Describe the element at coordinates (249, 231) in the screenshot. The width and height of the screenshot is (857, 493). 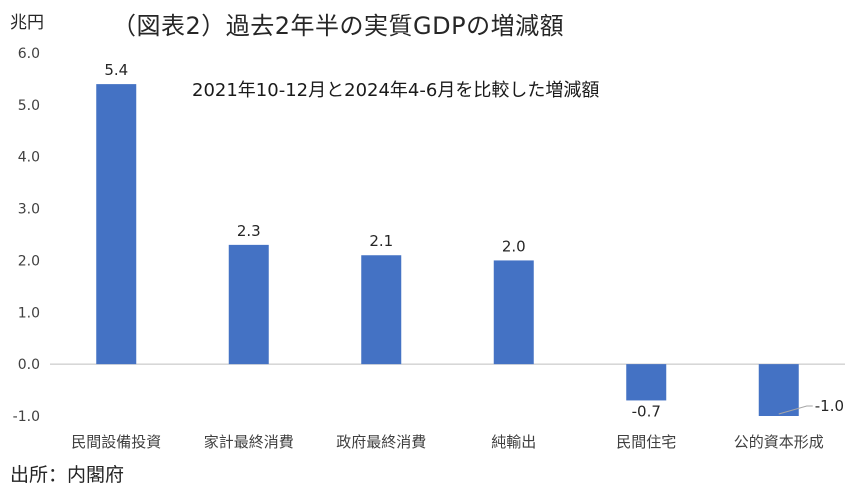
I see `data-label: 2.3` at that location.